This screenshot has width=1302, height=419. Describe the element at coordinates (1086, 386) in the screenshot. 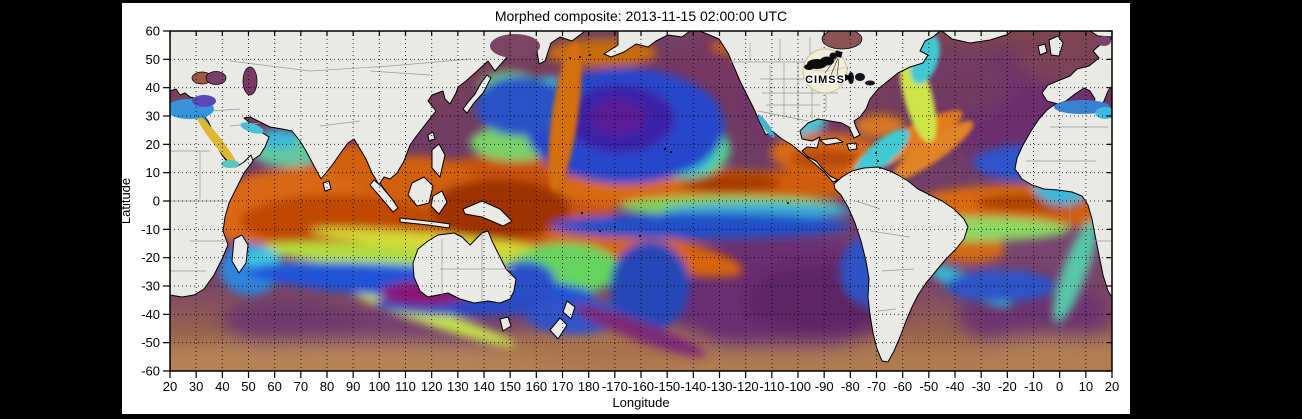

I see `x-tick-label: 10` at that location.